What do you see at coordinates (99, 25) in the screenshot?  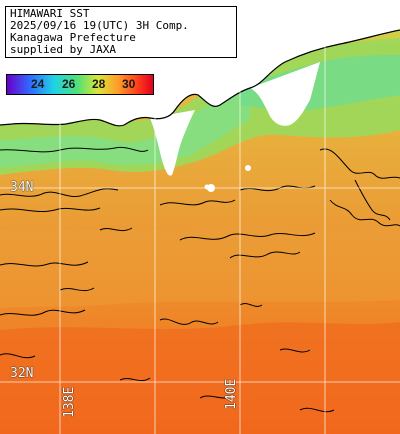 I see `date-line: 2025/09/16 19(UTC) 3H Comp.` at bounding box center [99, 25].